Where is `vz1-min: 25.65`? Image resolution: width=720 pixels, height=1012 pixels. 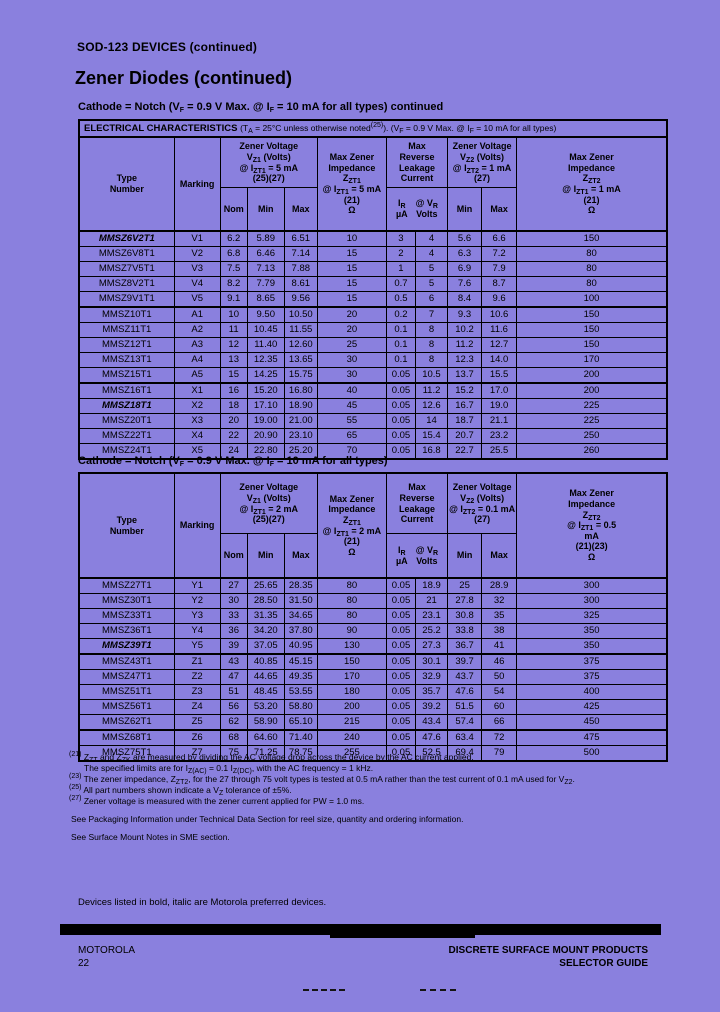
vz1-min: 25.65 is located at coordinates (265, 585).